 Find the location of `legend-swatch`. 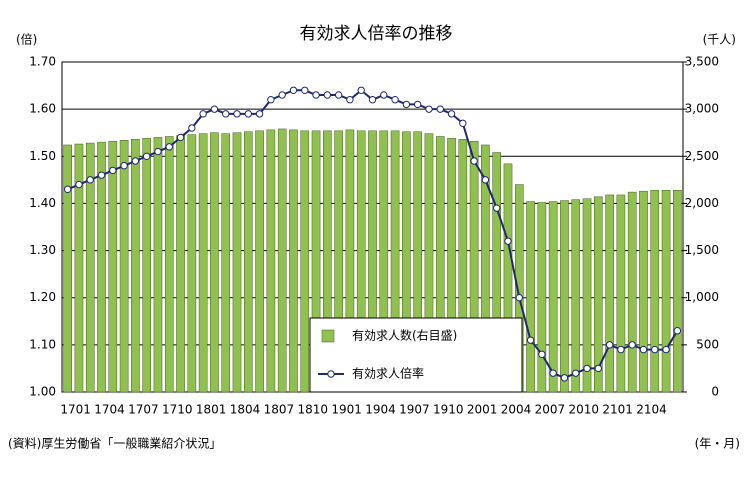

legend-swatch is located at coordinates (328, 336).